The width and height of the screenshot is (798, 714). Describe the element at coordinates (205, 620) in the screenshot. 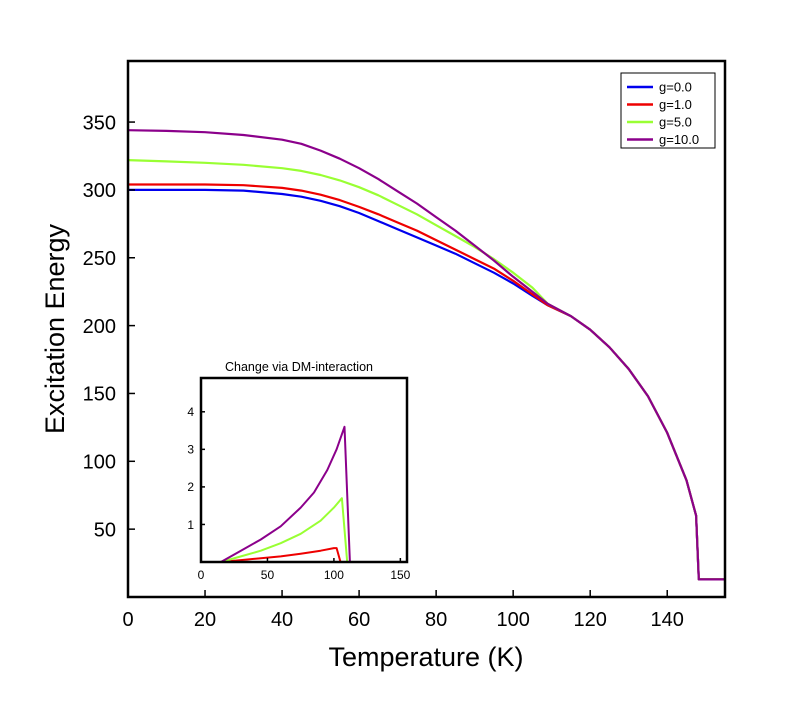

I see `main-x-tick-label-1: 20` at that location.